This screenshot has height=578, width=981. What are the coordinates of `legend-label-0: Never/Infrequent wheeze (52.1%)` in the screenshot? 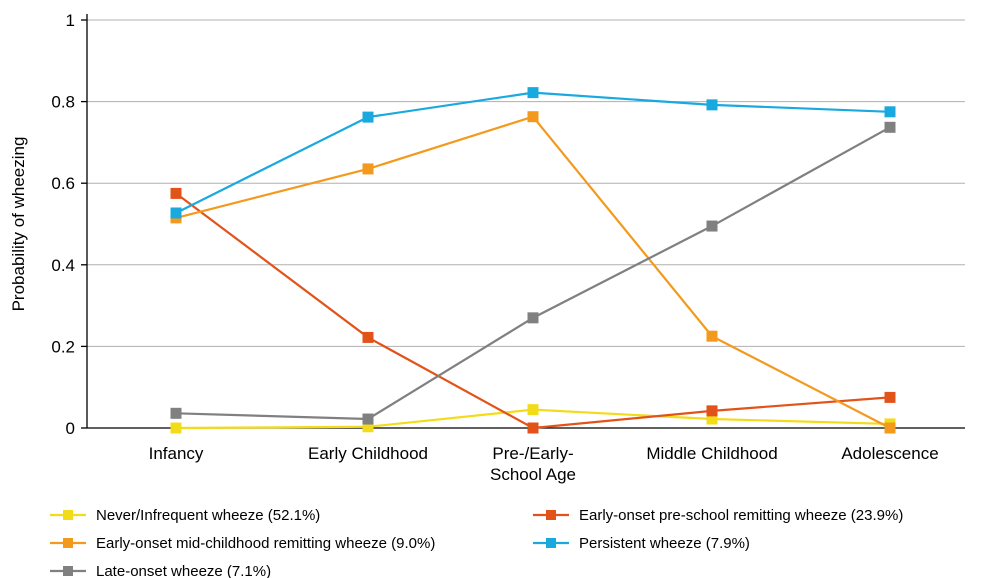 It's located at (208, 515).